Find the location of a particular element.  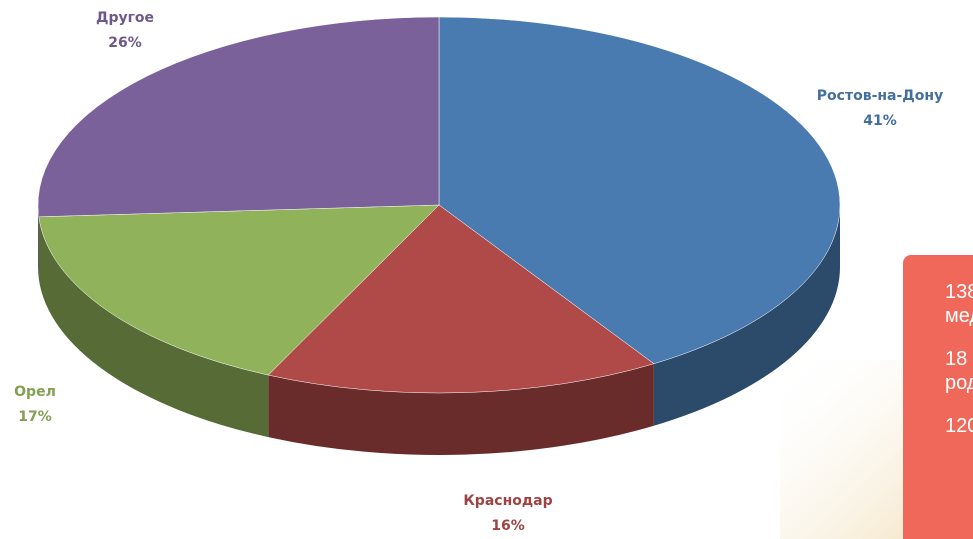

slice-label: Другое is located at coordinates (125, 18).